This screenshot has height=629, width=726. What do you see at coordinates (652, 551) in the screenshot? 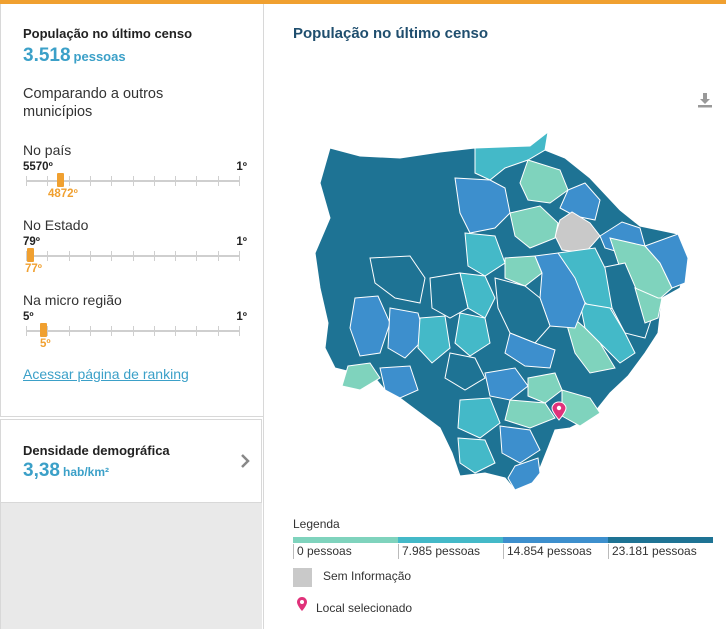
I see `legend-label: 23.181 pessoas` at bounding box center [652, 551].